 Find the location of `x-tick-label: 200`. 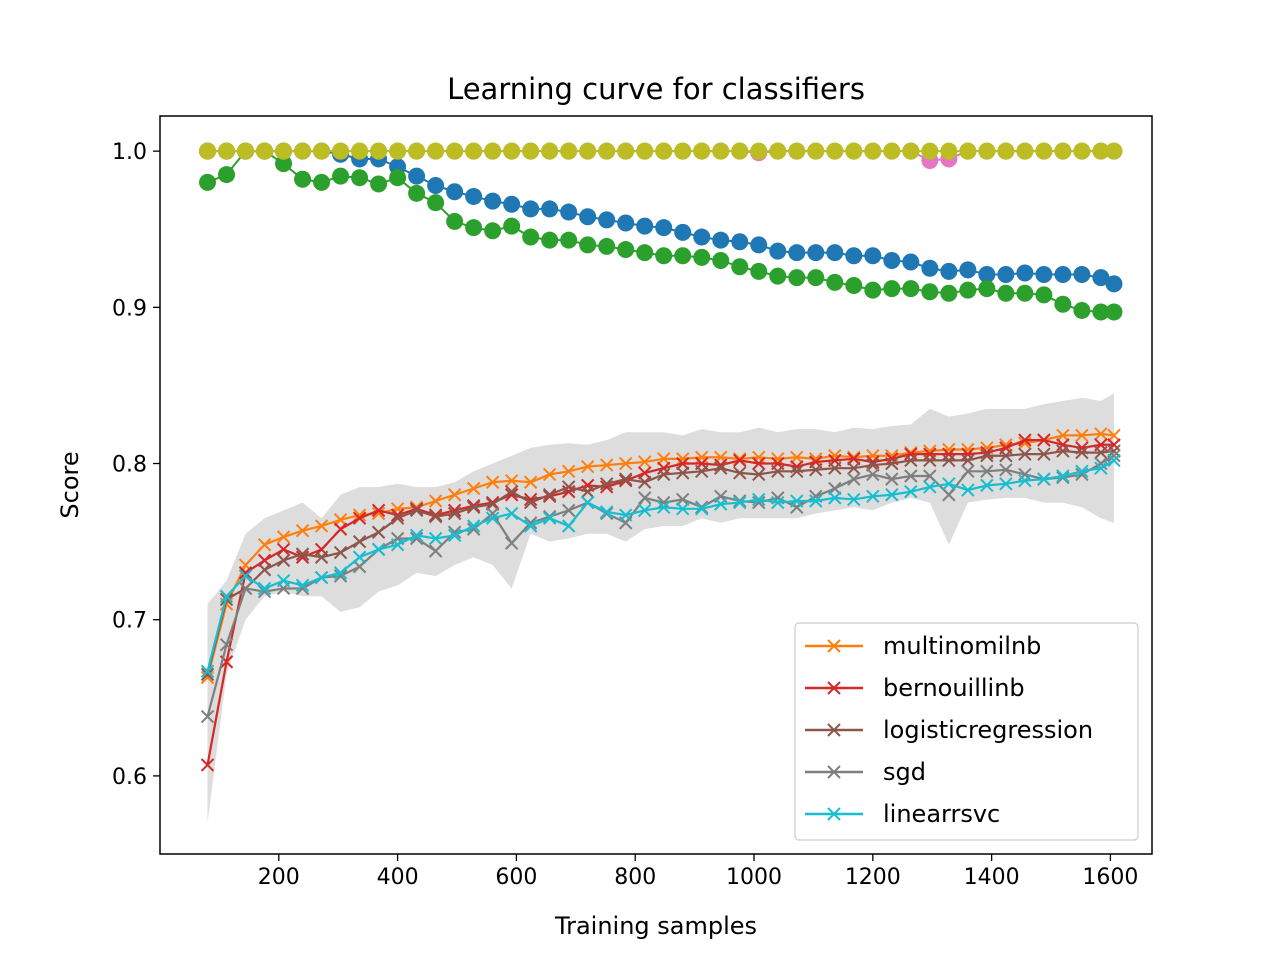

x-tick-label: 200 is located at coordinates (279, 877).